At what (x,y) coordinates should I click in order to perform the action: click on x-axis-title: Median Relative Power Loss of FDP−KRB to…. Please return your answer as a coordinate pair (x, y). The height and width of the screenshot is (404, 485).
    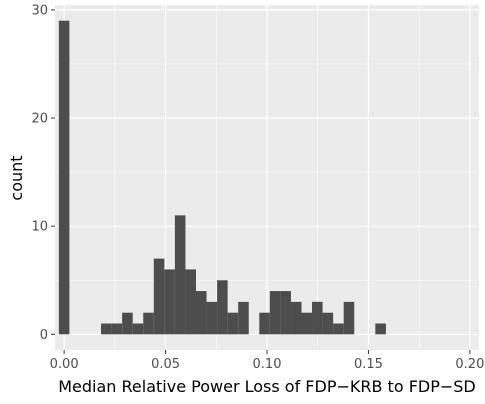
    Looking at the image, I should click on (267, 386).